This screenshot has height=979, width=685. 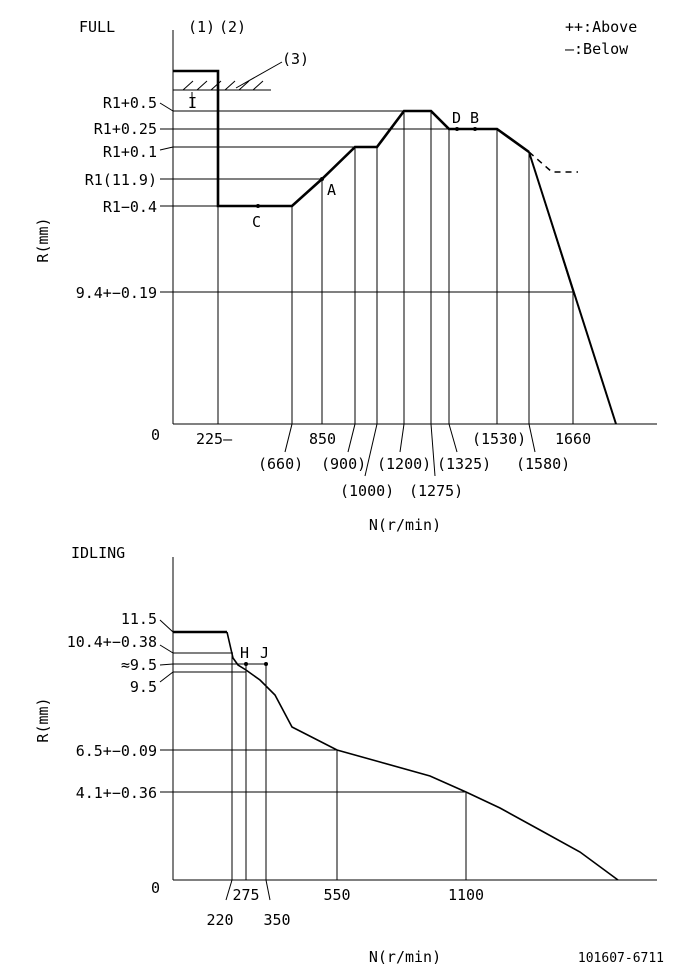 What do you see at coordinates (551, 222) in the screenshot?
I see `full-droop-inner` at bounding box center [551, 222].